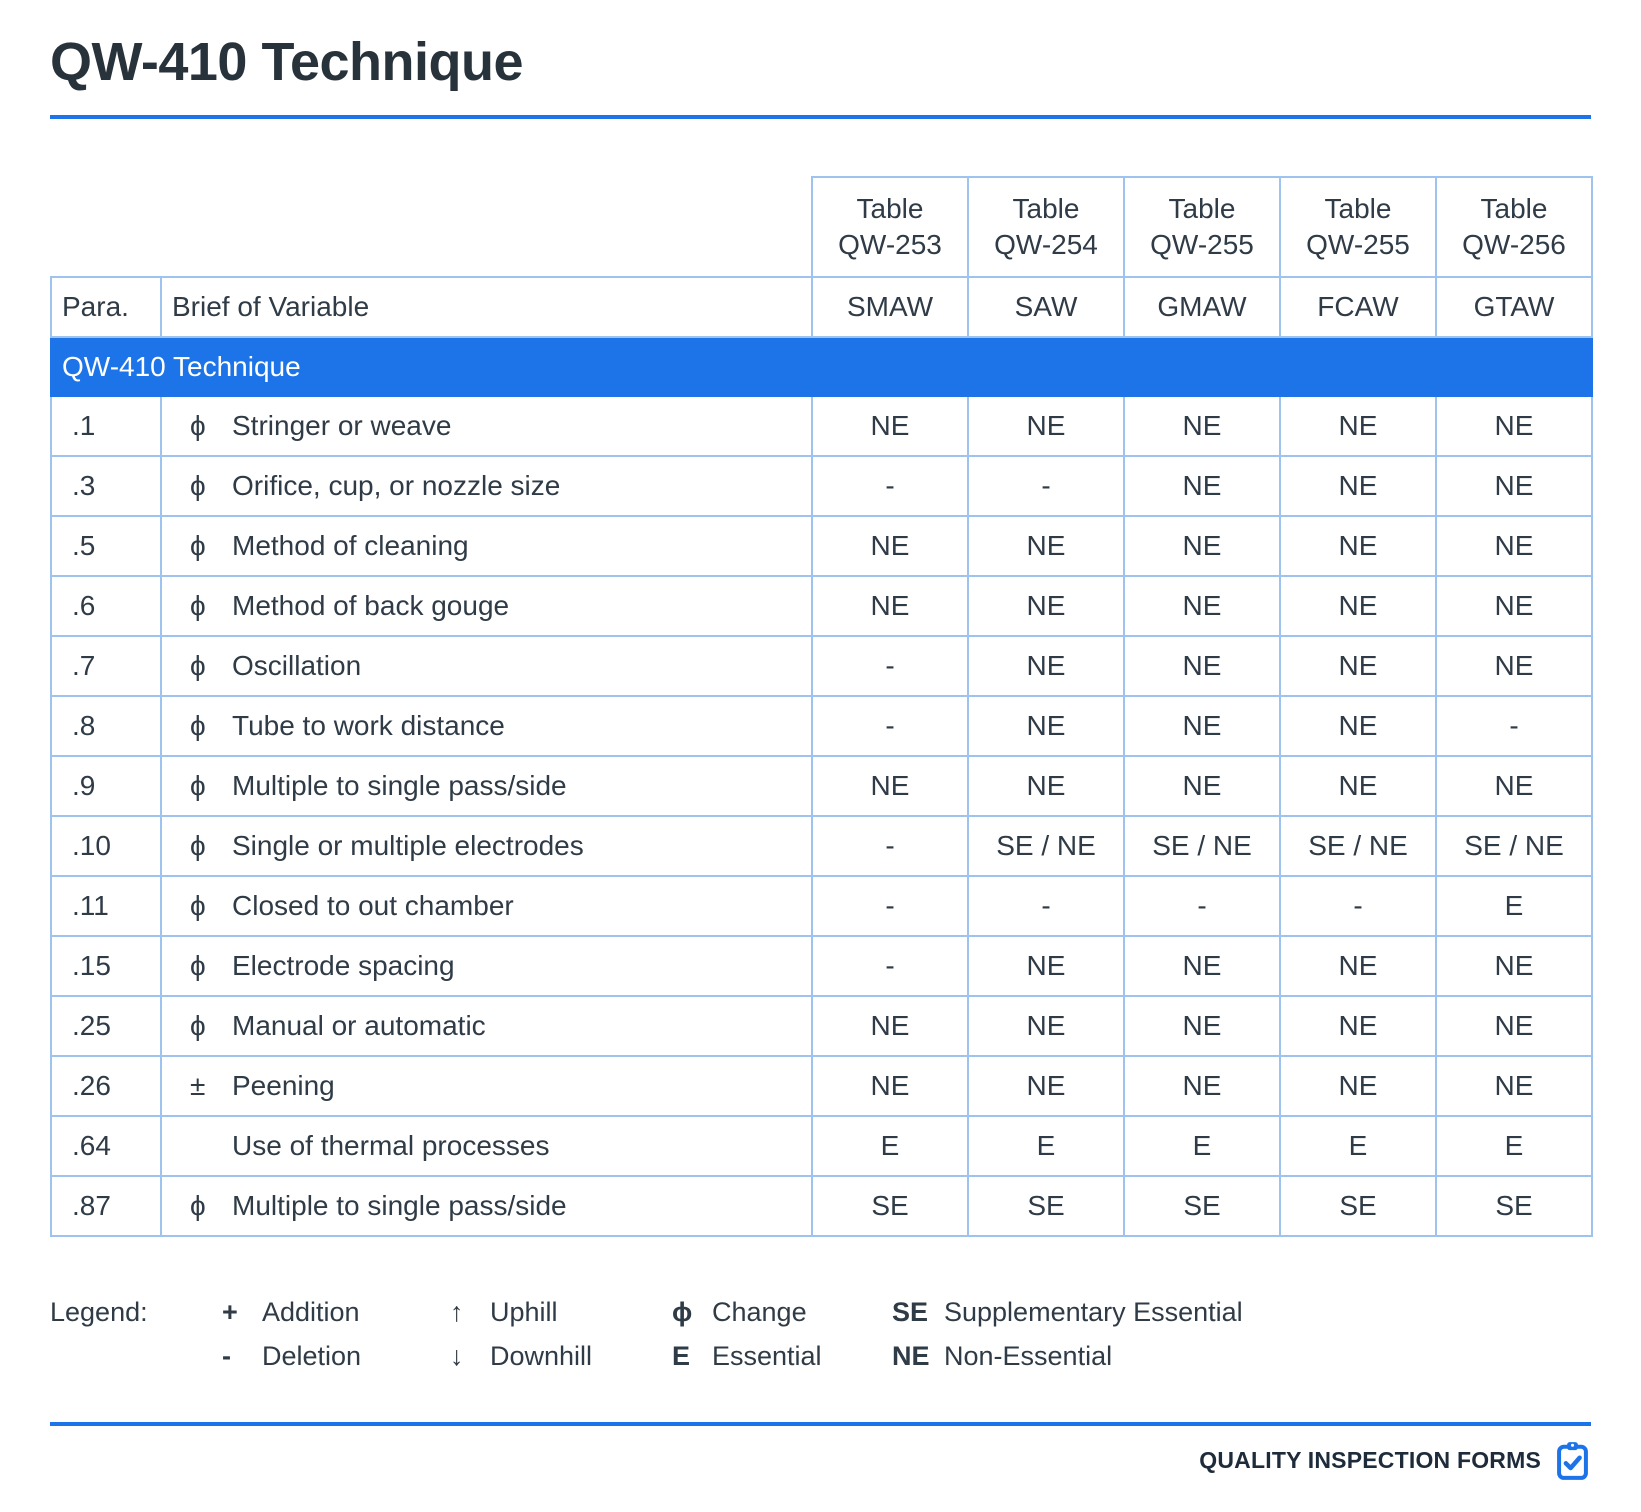 The width and height of the screenshot is (1641, 1512). I want to click on para-header-cell: Para., so click(106, 307).